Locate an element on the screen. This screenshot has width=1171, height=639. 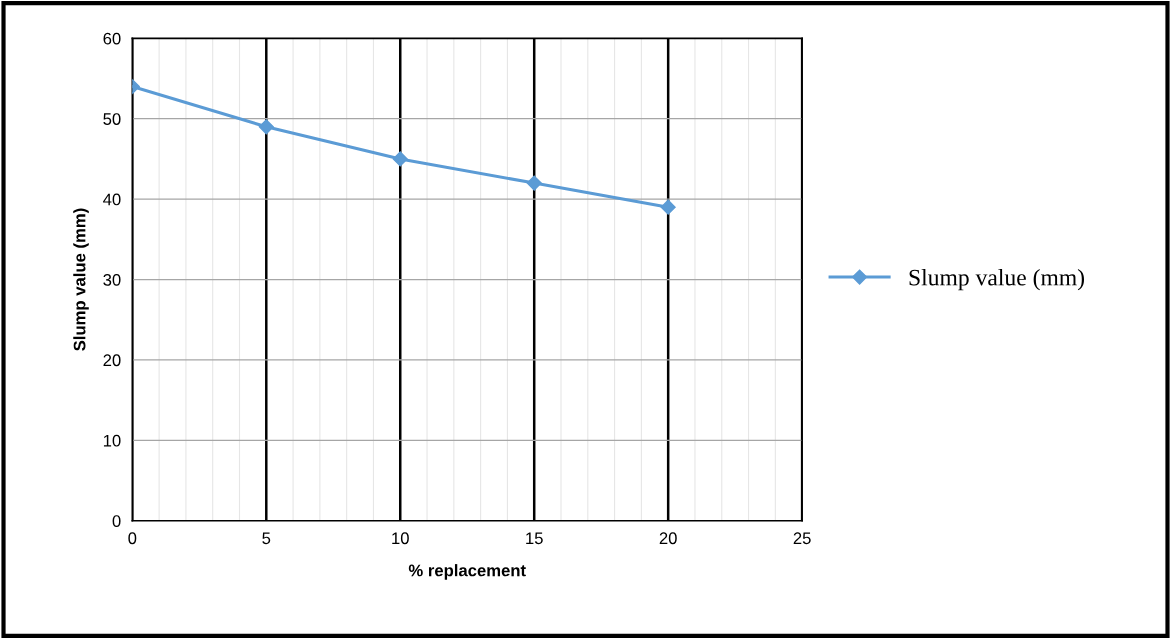
x-tick-label: 10 is located at coordinates (400, 538).